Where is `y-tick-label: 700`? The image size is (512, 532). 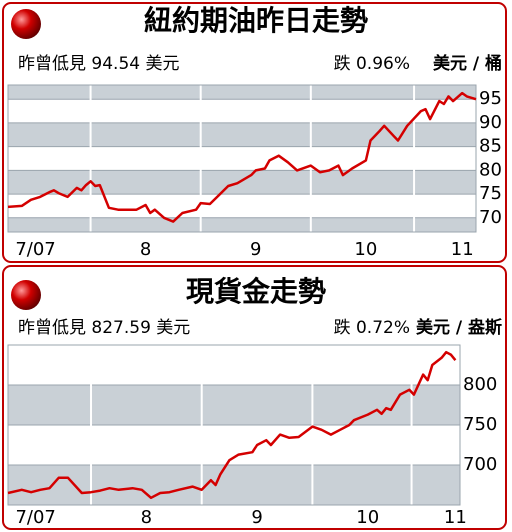 y-tick-label: 700 is located at coordinates (480, 464).